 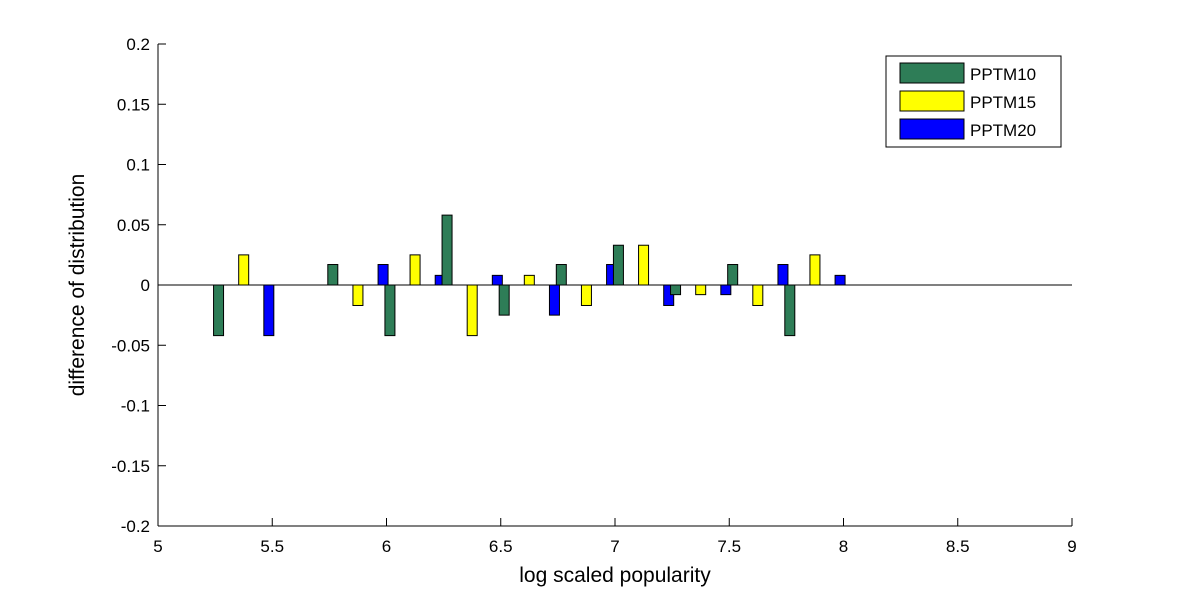 What do you see at coordinates (133, 104) in the screenshot?
I see `y-tick-label: 0.15` at bounding box center [133, 104].